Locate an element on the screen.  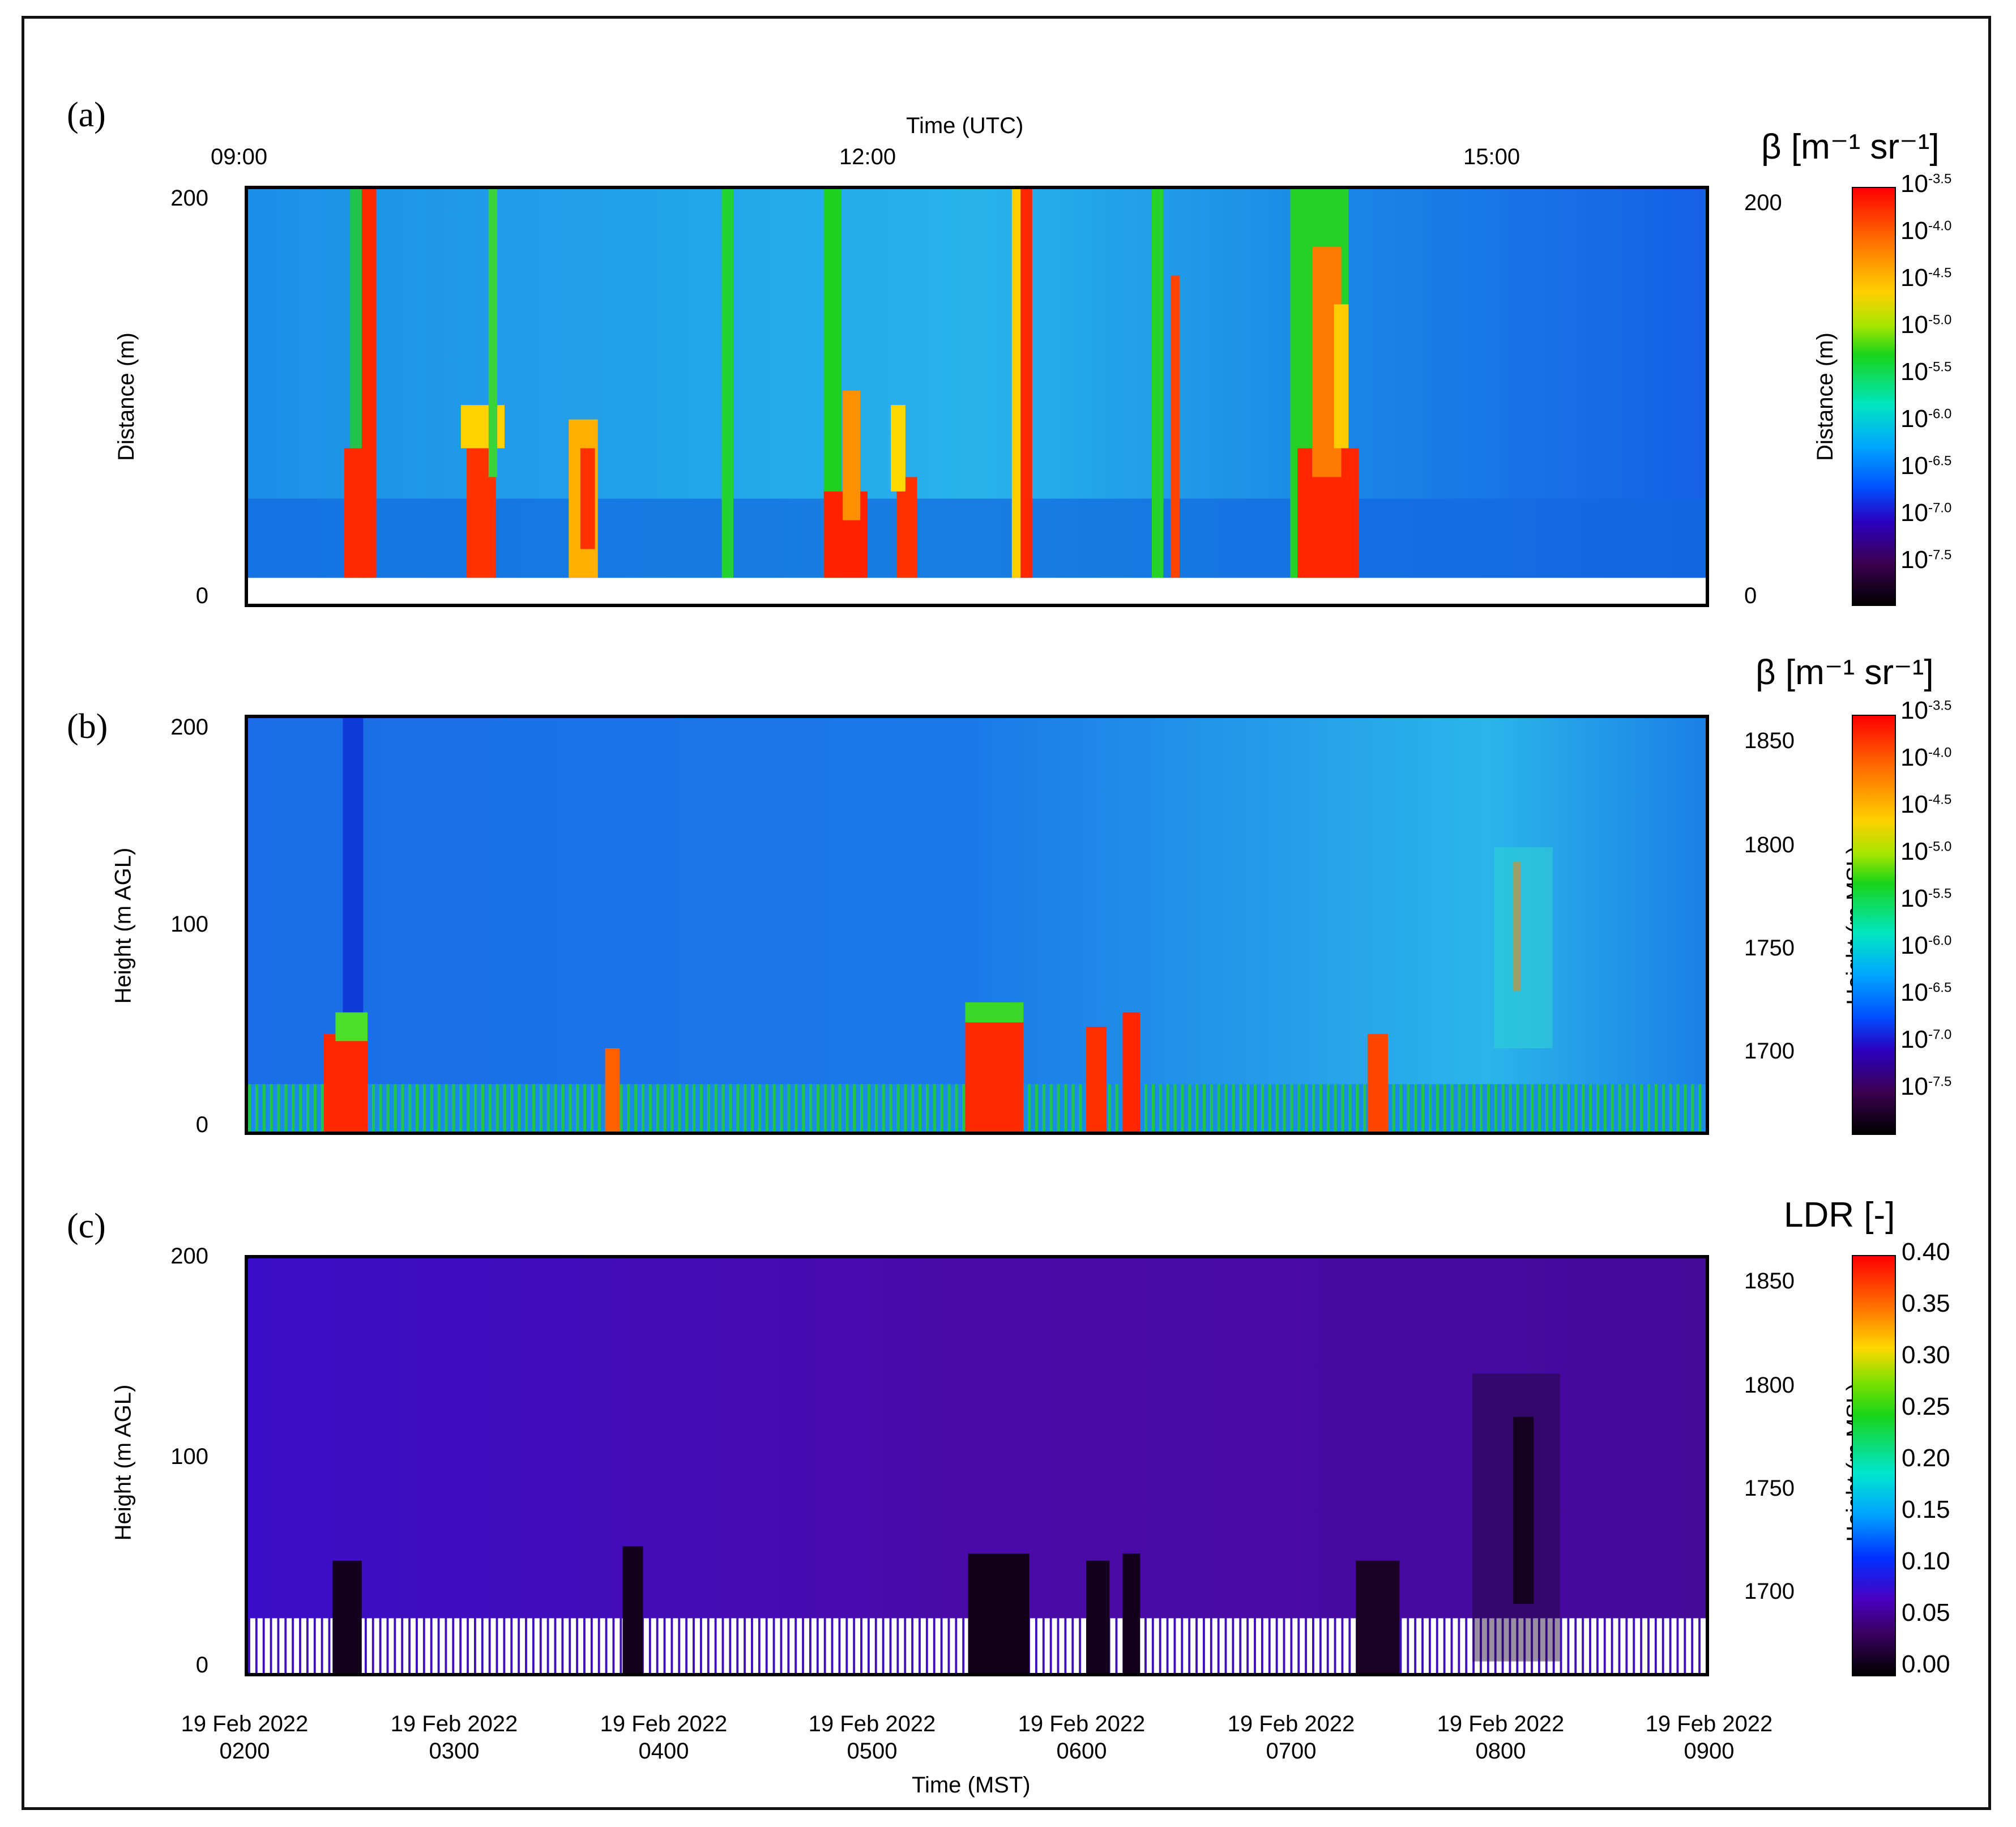
cbar-a-lab-5: 10-6.0 is located at coordinates (1926, 419).